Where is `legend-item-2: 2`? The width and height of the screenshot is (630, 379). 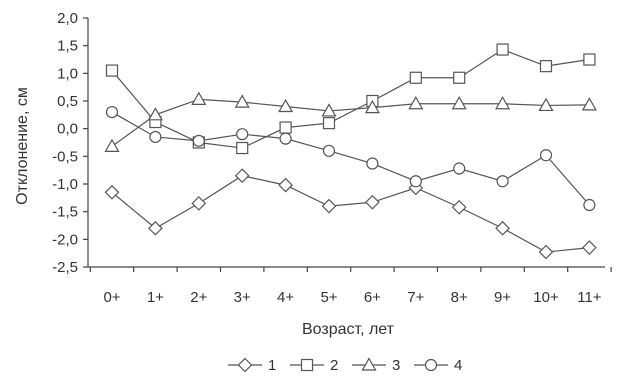
legend-item-2: 2 is located at coordinates (314, 365).